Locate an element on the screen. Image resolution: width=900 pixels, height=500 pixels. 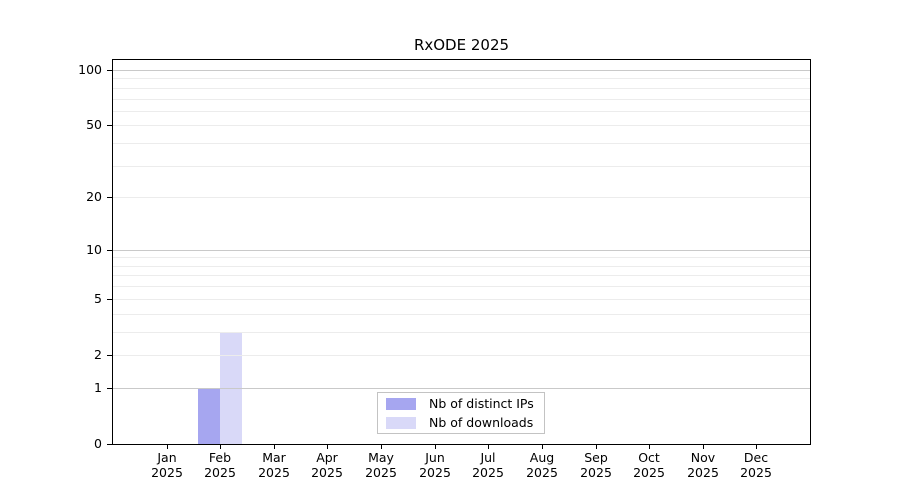
x-tick-label-dec: Dec 2025 is located at coordinates (756, 465).